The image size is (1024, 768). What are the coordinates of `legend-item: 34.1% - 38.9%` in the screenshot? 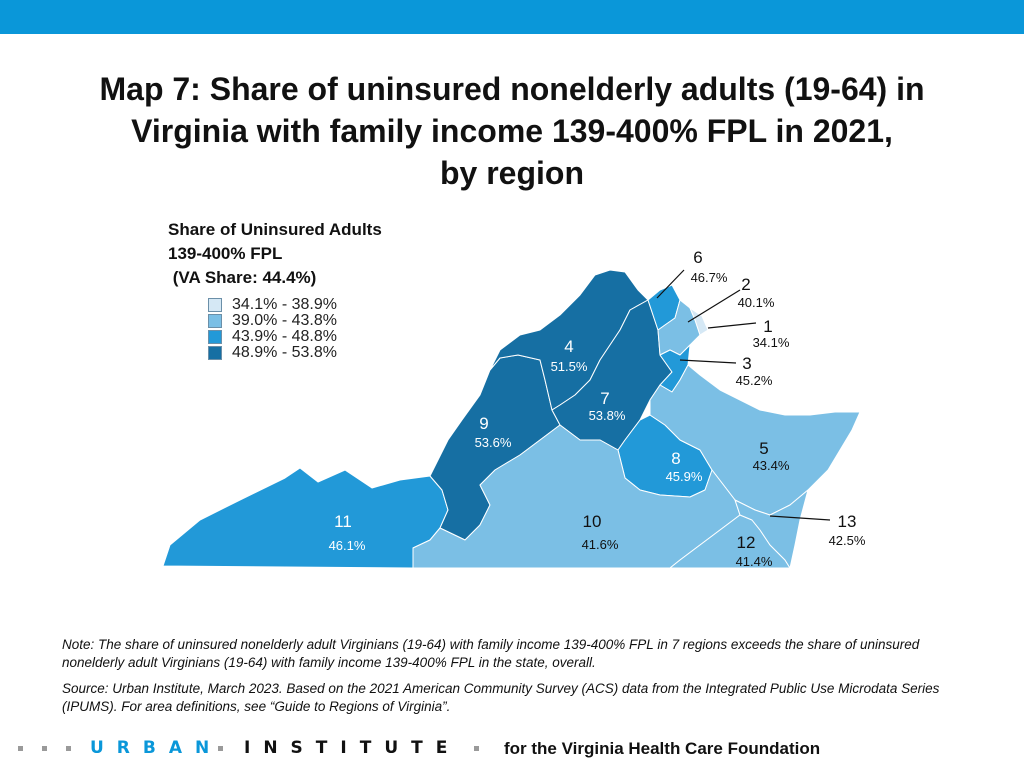 It's located at (323, 304).